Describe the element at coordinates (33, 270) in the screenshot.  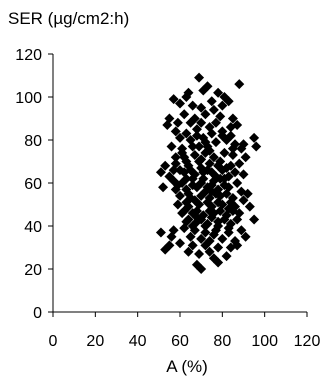
I see `y-tick-label: 20` at that location.